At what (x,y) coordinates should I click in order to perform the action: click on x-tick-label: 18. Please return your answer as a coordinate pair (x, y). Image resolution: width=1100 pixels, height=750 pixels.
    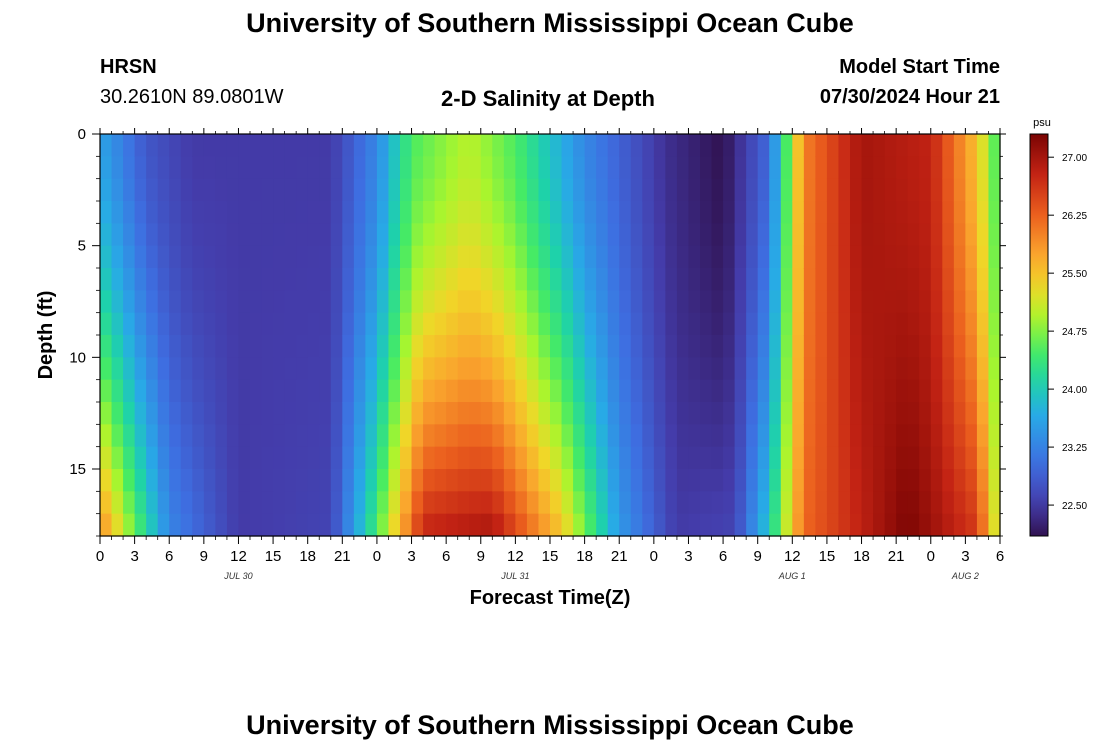
    Looking at the image, I should click on (584, 556).